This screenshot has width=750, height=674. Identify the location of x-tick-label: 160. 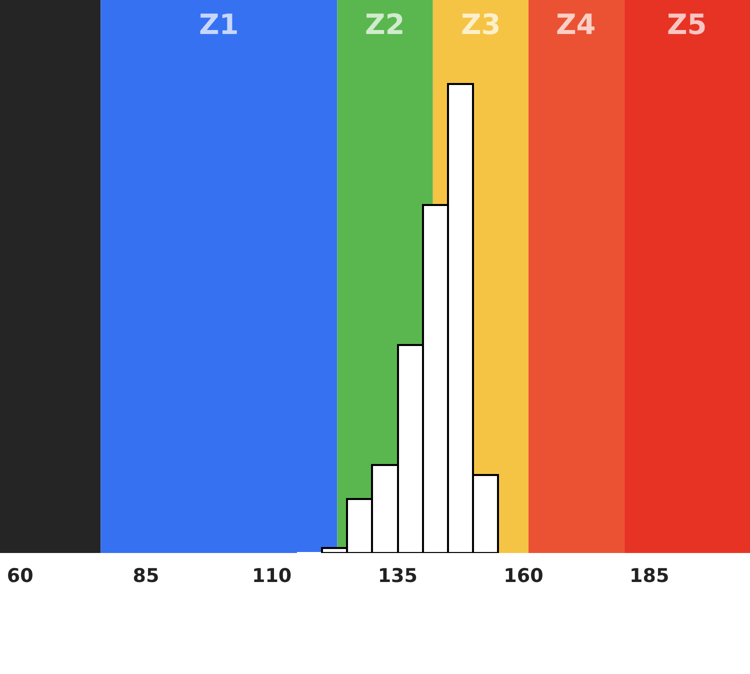
(524, 576).